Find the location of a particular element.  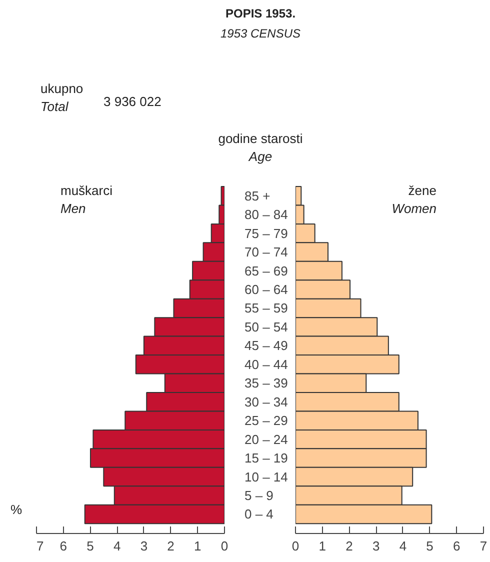

y-tick-label: 70 – 74 is located at coordinates (266, 252).